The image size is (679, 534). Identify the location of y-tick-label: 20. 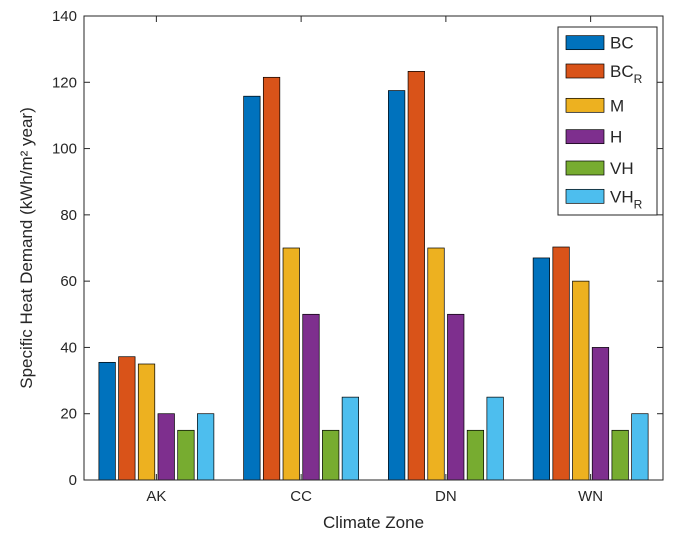
(68, 414).